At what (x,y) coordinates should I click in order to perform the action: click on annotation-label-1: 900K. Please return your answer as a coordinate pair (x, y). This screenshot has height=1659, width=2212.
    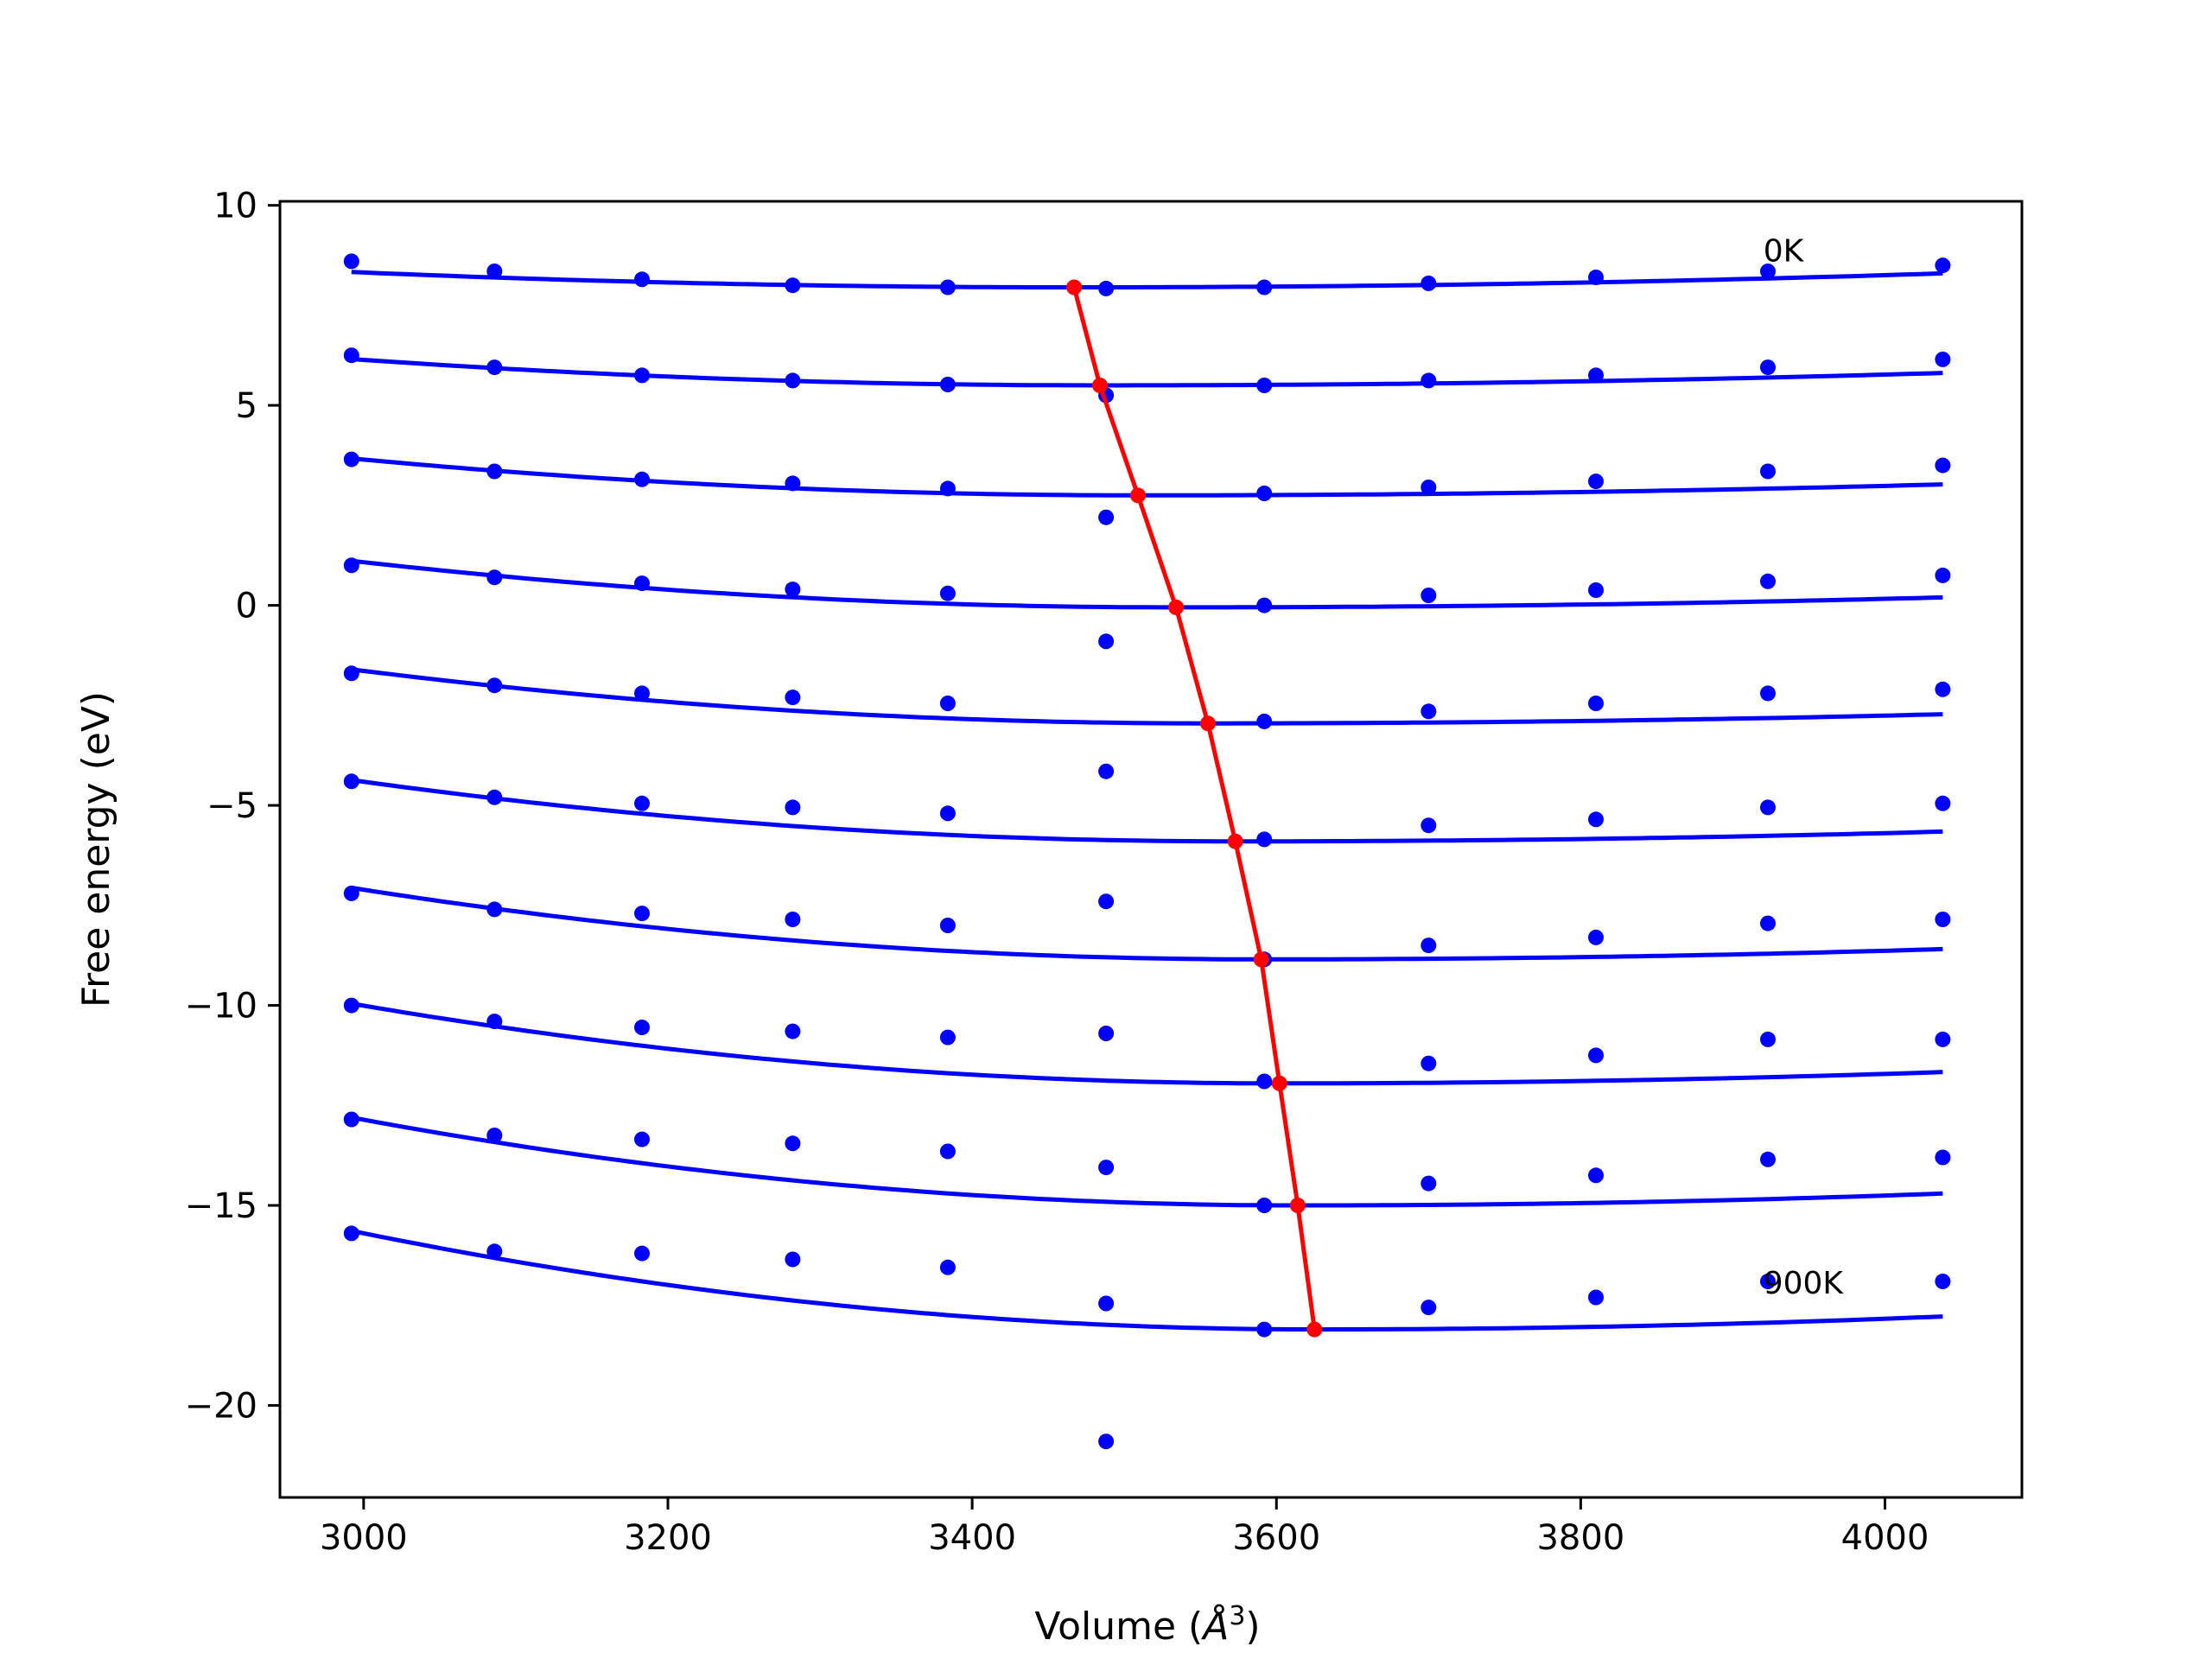
    Looking at the image, I should click on (1804, 1283).